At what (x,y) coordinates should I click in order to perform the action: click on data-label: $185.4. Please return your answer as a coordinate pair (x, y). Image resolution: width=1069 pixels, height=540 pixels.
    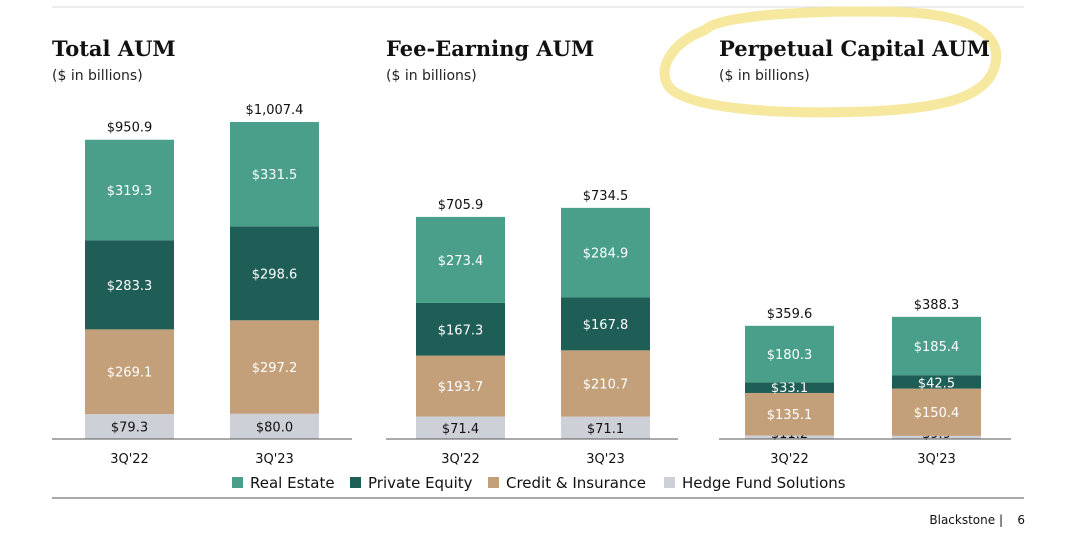
    Looking at the image, I should click on (937, 347).